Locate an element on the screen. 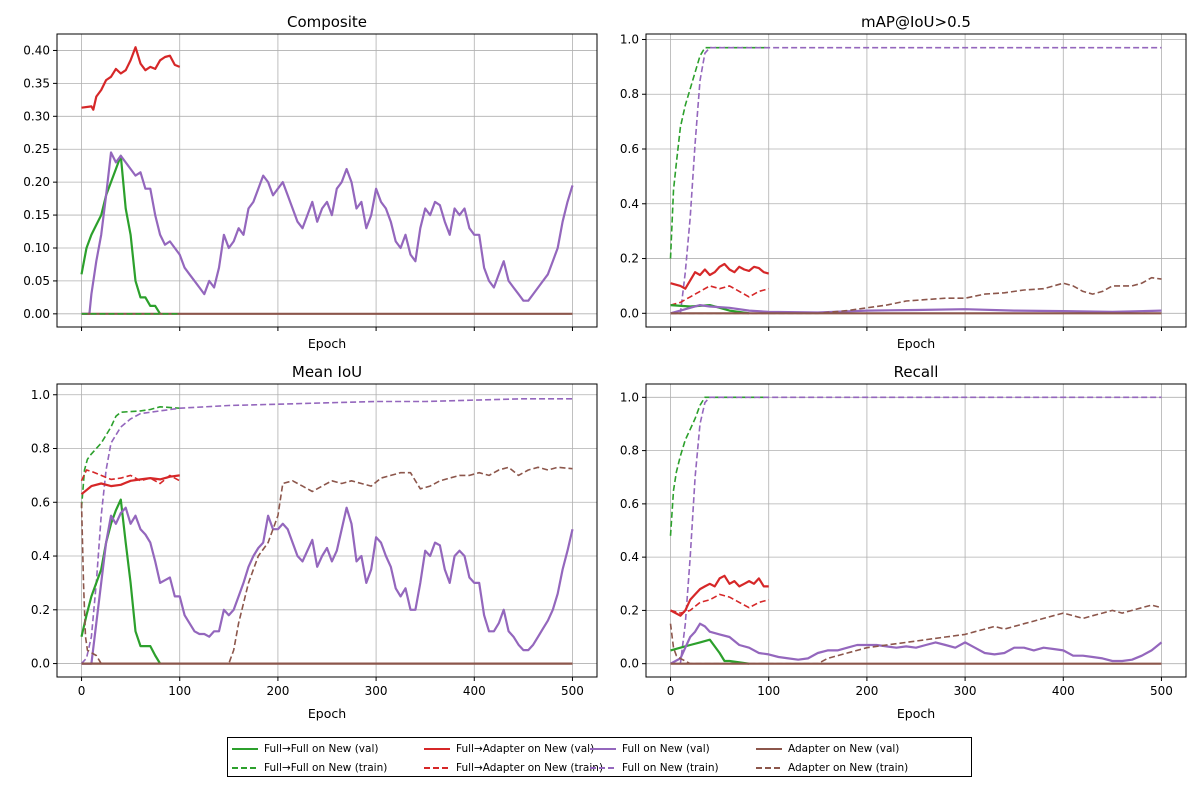  y-tick-label: 0.30 is located at coordinates (36, 116).